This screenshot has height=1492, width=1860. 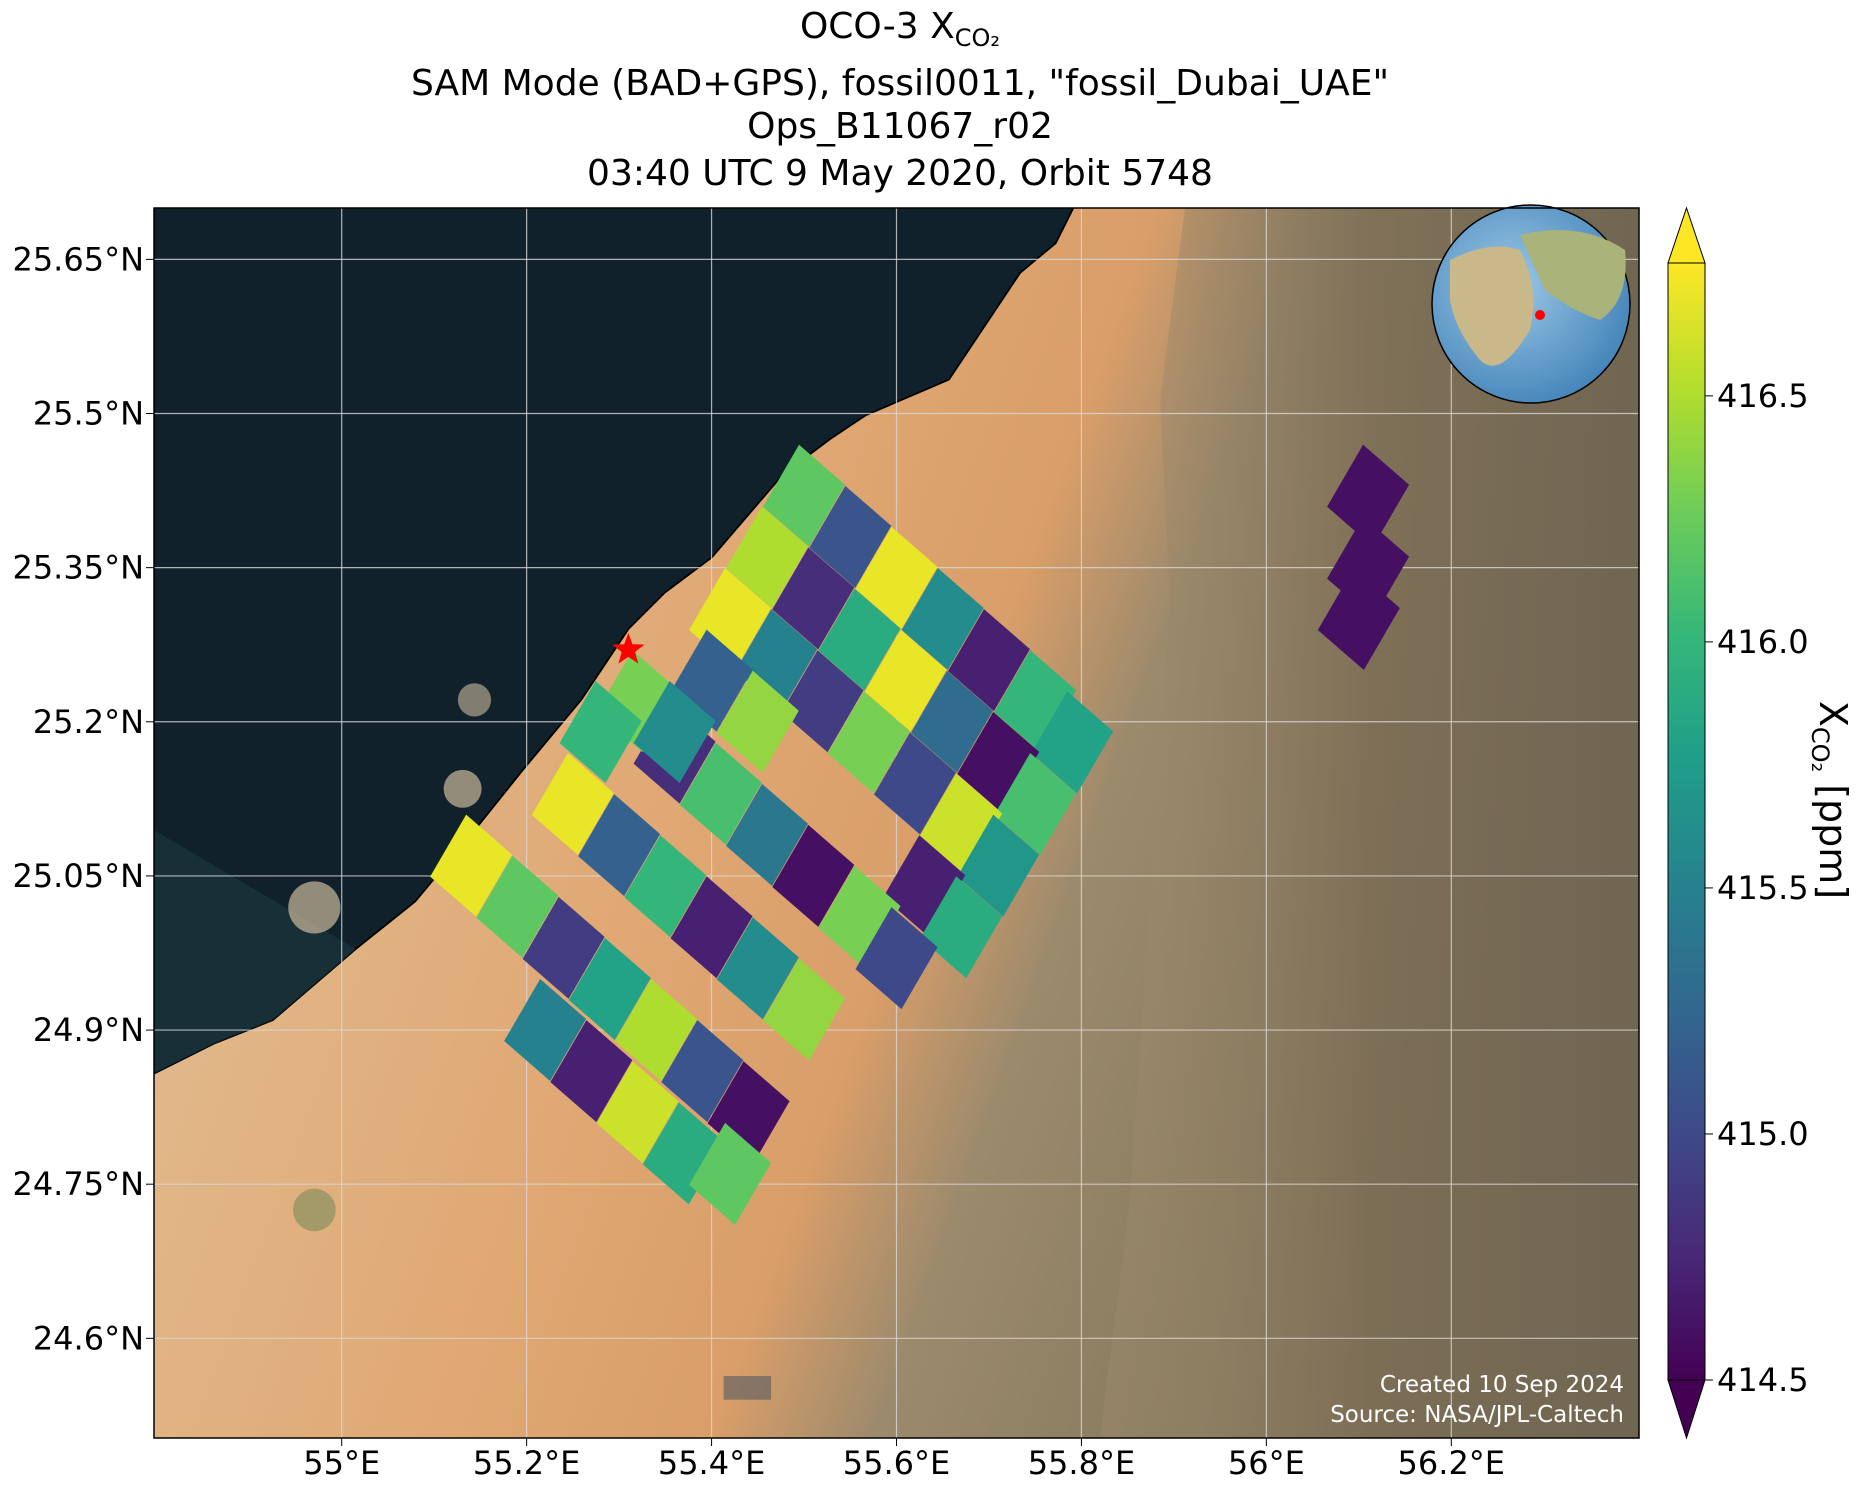 I want to click on colorbar-label: XCO₂[ppm], so click(x=1830, y=800).